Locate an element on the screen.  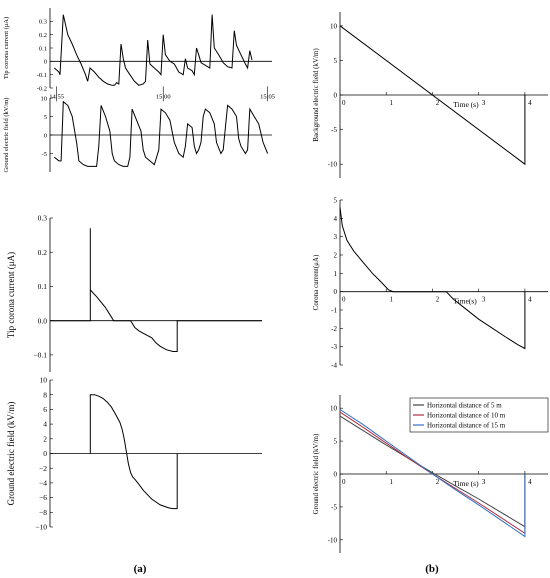
chart-tip-corona-current-single-event: −0.1 0.0 0.1 0.2 0.3 Tip corona current (μA) is located at coordinates (134, 293).